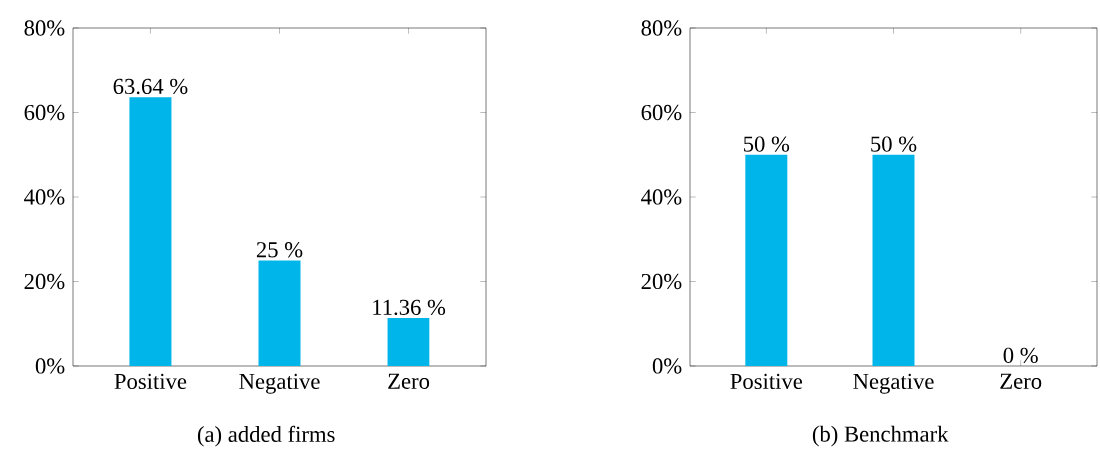 The width and height of the screenshot is (1100, 461). I want to click on text: (a) added firms, so click(266, 436).